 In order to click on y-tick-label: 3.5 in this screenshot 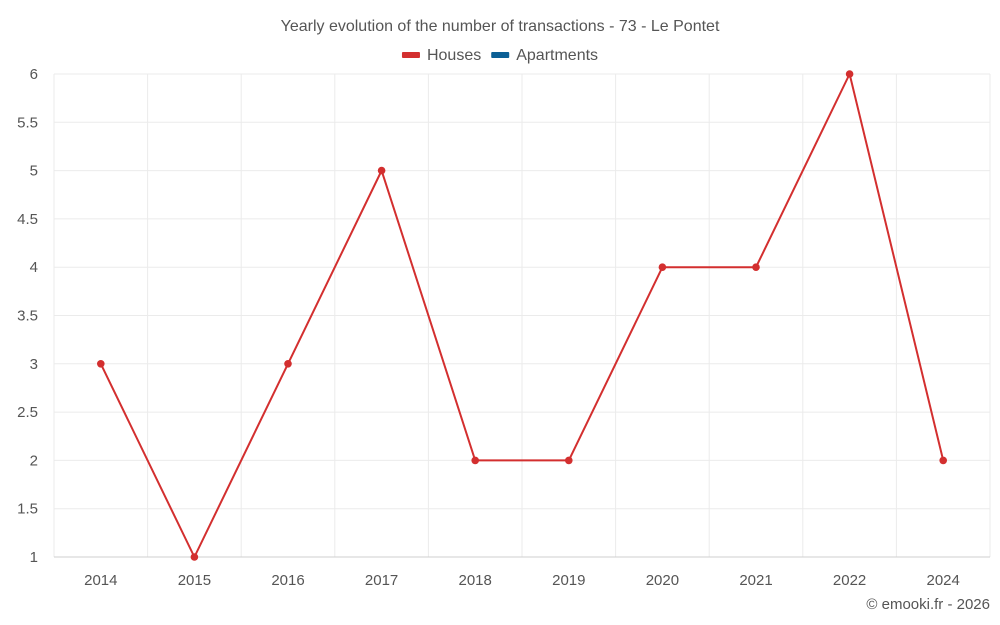, I will do `click(27, 316)`.